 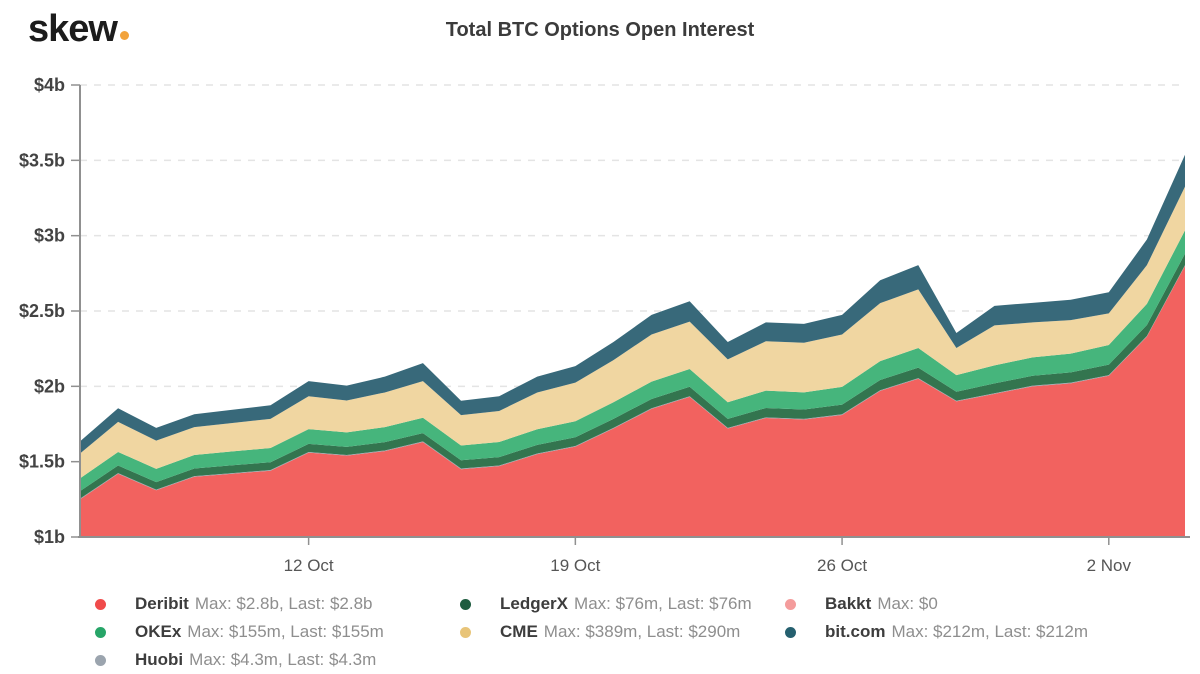 I want to click on legend-item-bitcom: bit.com Max: $212m, Last: $212m, so click(x=936, y=632).